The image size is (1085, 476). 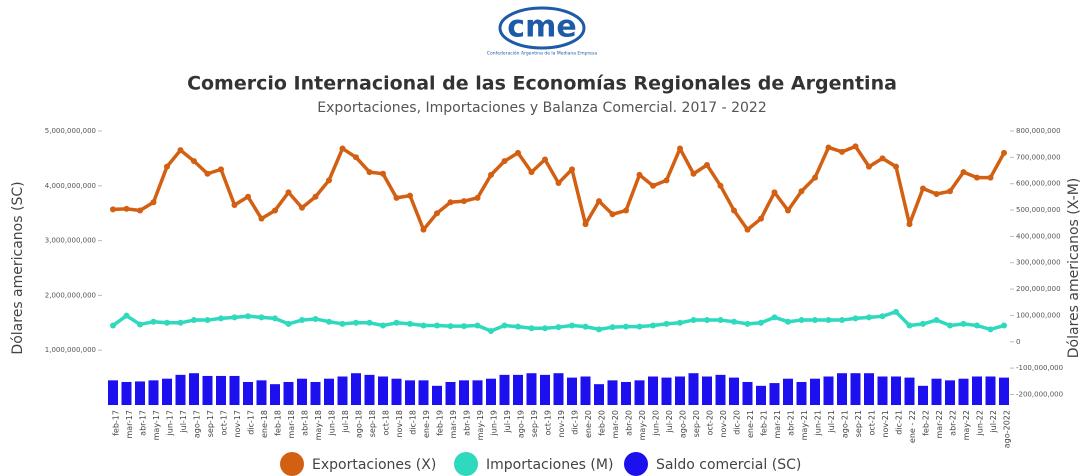 What do you see at coordinates (70, 350) in the screenshot?
I see `y-tick-label: 1,000,000,000` at bounding box center [70, 350].